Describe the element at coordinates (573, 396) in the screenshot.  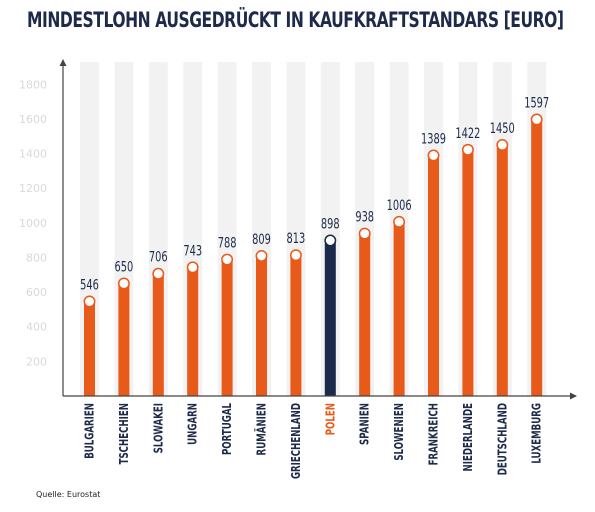
I see `x-axis-arrow` at that location.